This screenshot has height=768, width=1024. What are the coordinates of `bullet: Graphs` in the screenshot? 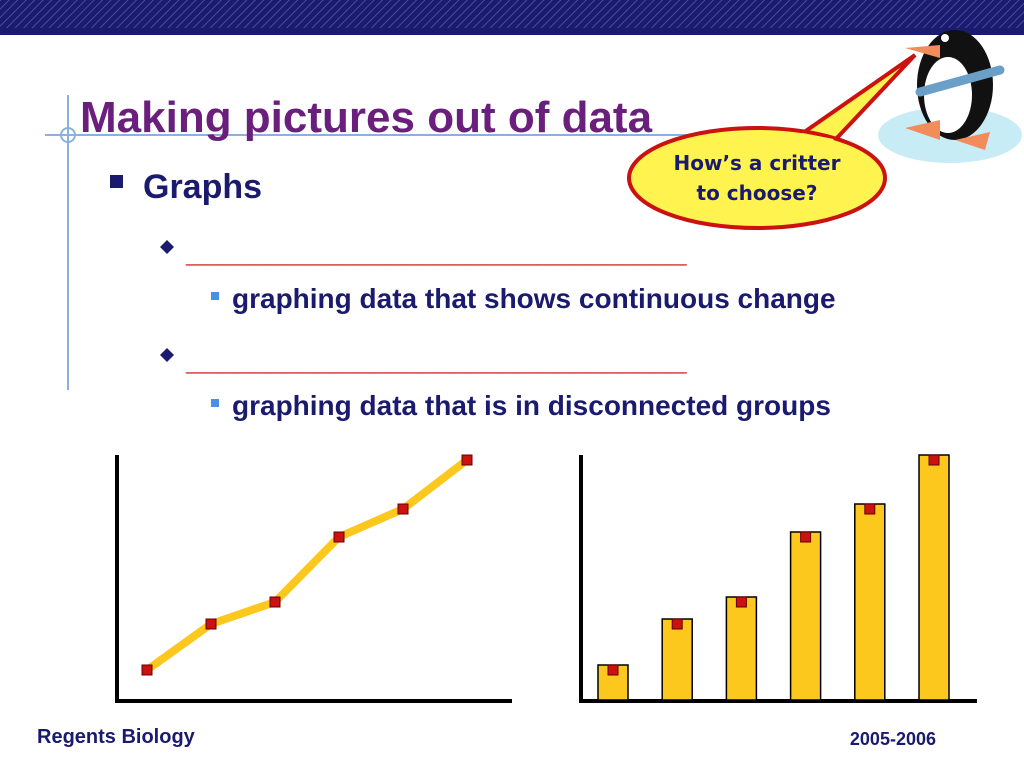 It's located at (202, 187).